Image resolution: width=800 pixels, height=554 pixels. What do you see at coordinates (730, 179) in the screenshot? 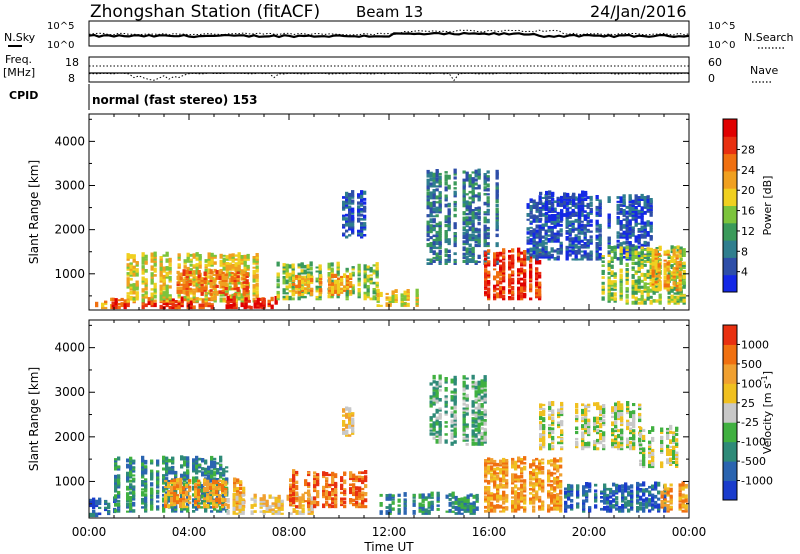
I see `colorbar-segment` at bounding box center [730, 179].